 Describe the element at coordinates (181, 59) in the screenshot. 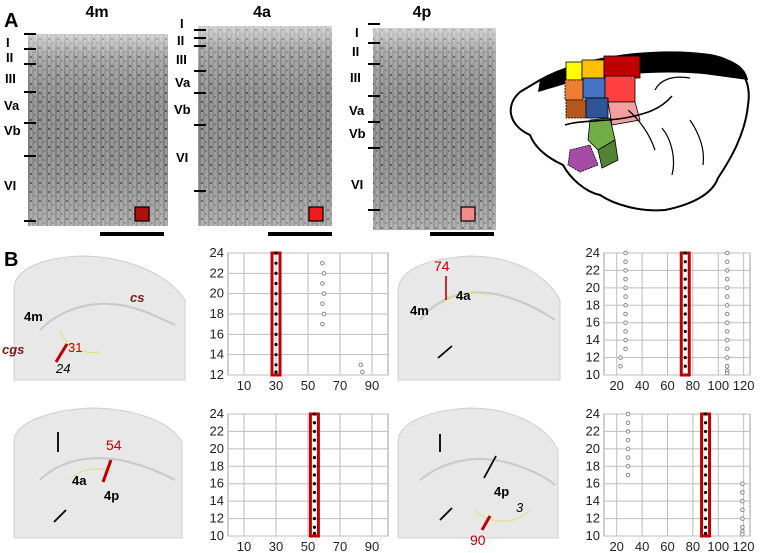

I see `layer-label: III` at that location.